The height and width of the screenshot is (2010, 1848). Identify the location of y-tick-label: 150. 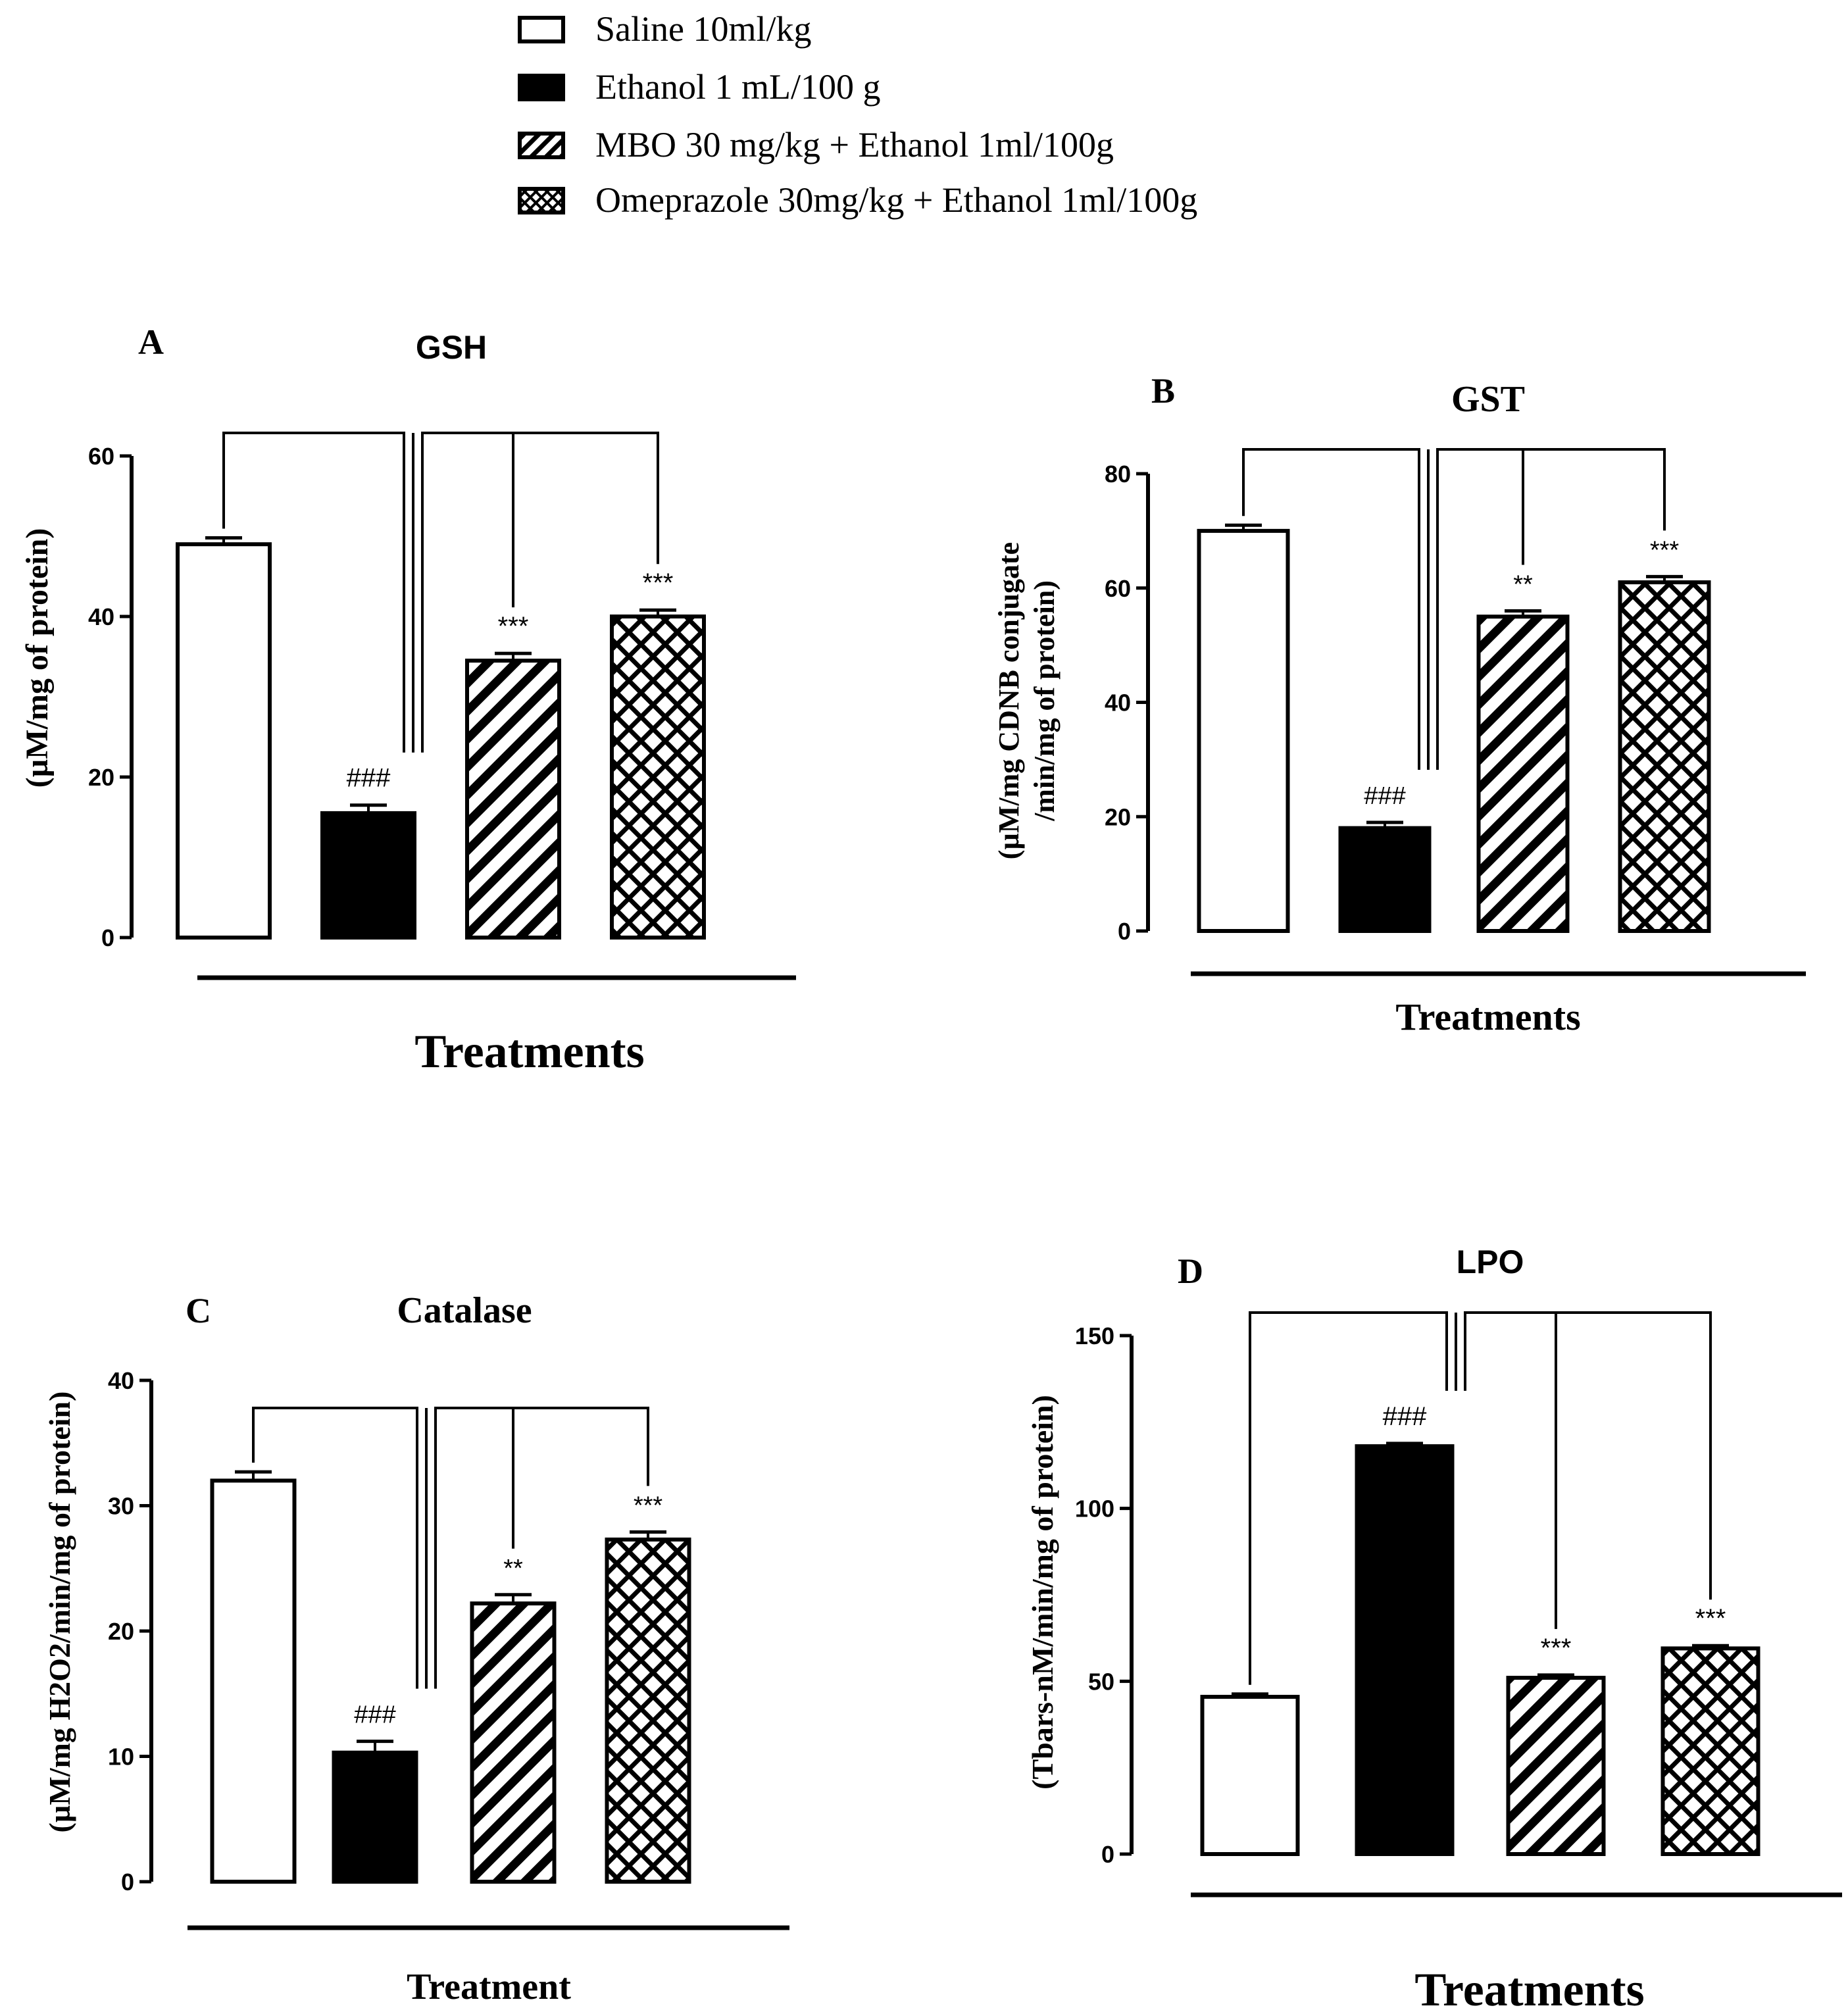
(1095, 1335).